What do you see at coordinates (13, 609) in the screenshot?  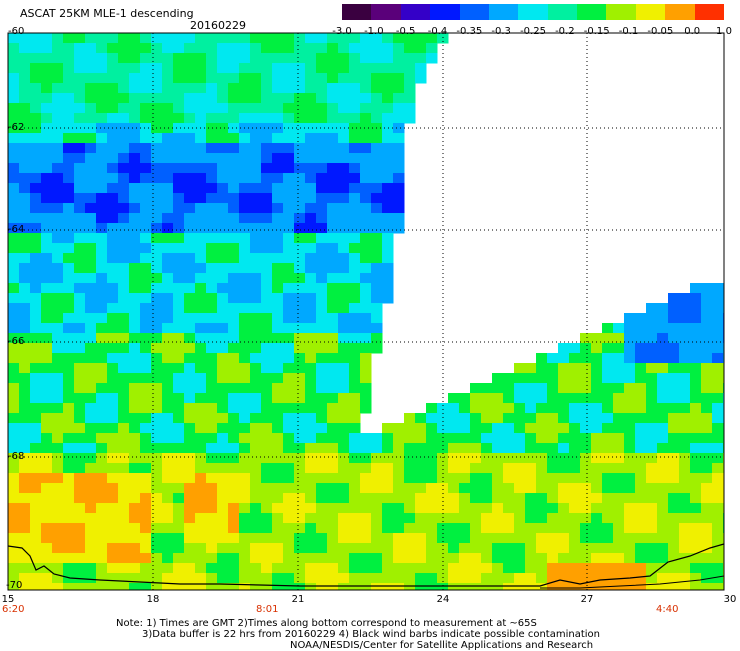 I see `time-label-start: 6:20` at bounding box center [13, 609].